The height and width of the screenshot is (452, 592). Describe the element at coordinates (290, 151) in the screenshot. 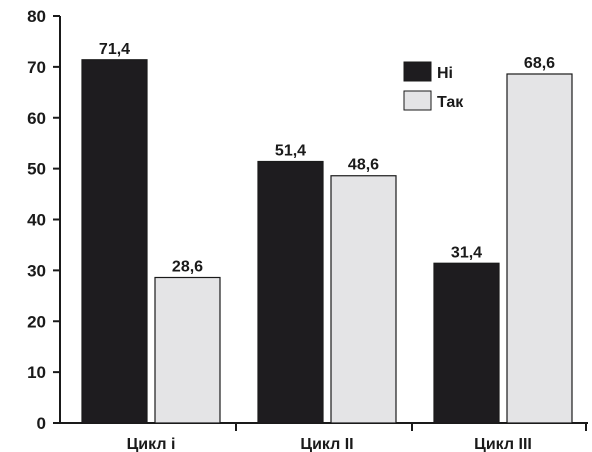

I see `data-label: 51,4` at that location.